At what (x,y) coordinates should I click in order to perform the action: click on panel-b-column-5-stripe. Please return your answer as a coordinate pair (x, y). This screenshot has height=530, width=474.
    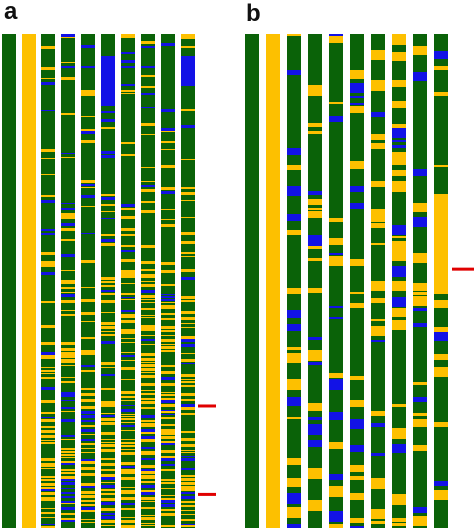
    Looking at the image, I should click on (336, 318).